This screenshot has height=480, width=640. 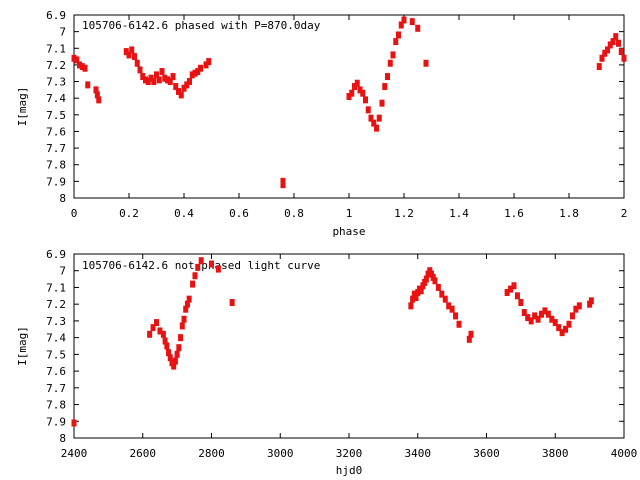 I want to click on y-tick-label: 7, so click(x=62, y=32).